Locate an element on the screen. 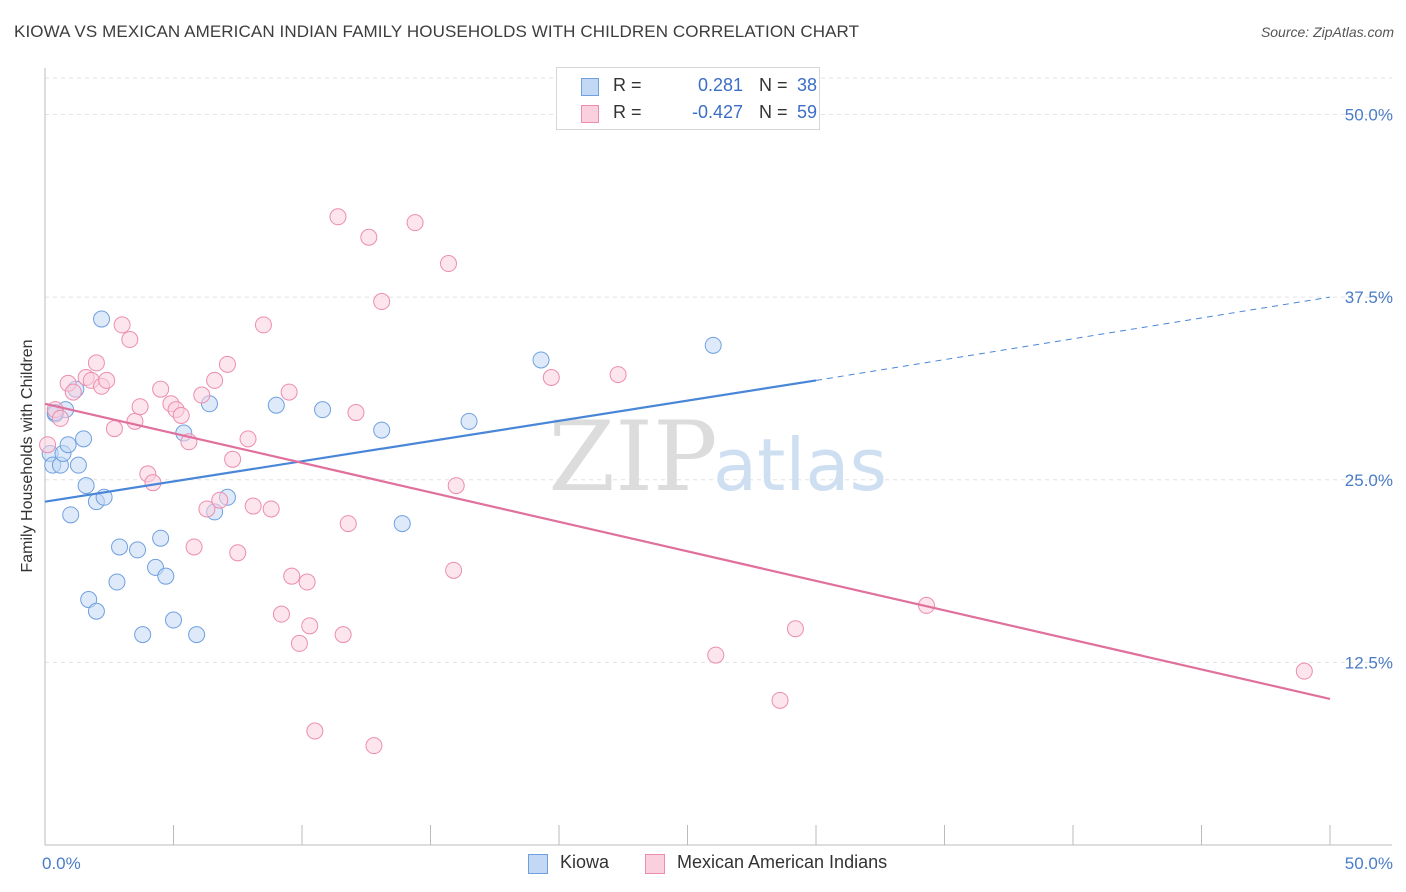 This screenshot has width=1406, height=892. legend-swatch-kiowa is located at coordinates (538, 864).